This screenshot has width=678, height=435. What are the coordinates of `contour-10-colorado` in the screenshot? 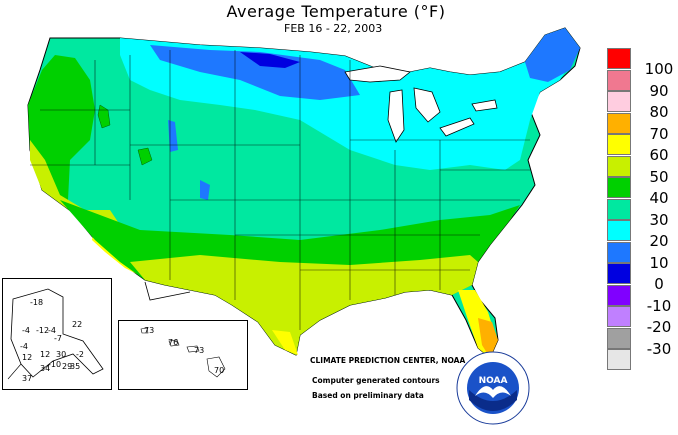 It's located at (205, 190).